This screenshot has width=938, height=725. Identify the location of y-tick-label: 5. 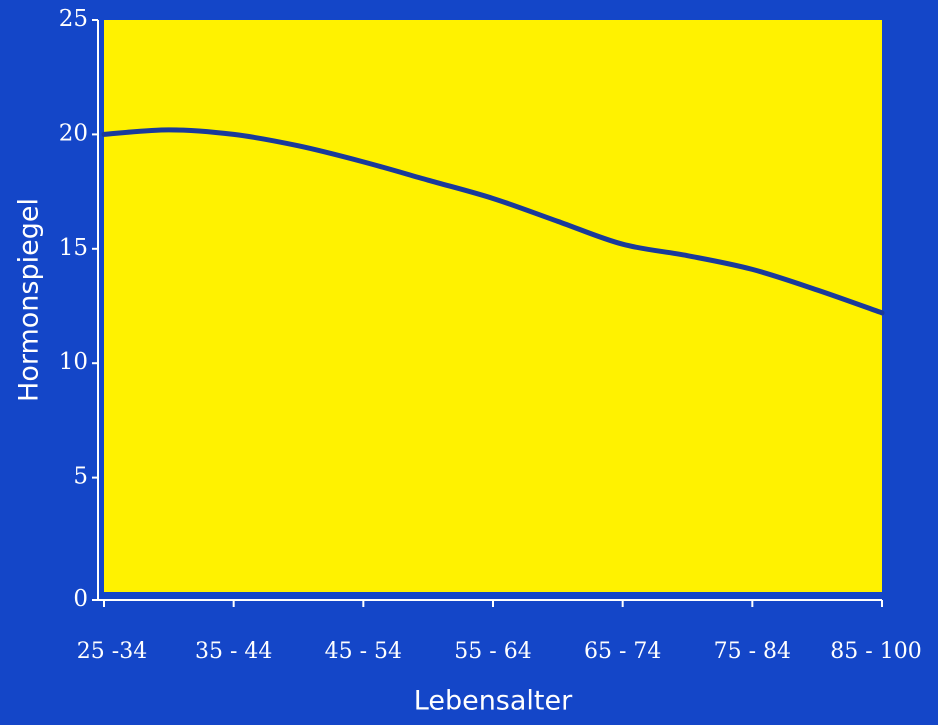
(80, 477).